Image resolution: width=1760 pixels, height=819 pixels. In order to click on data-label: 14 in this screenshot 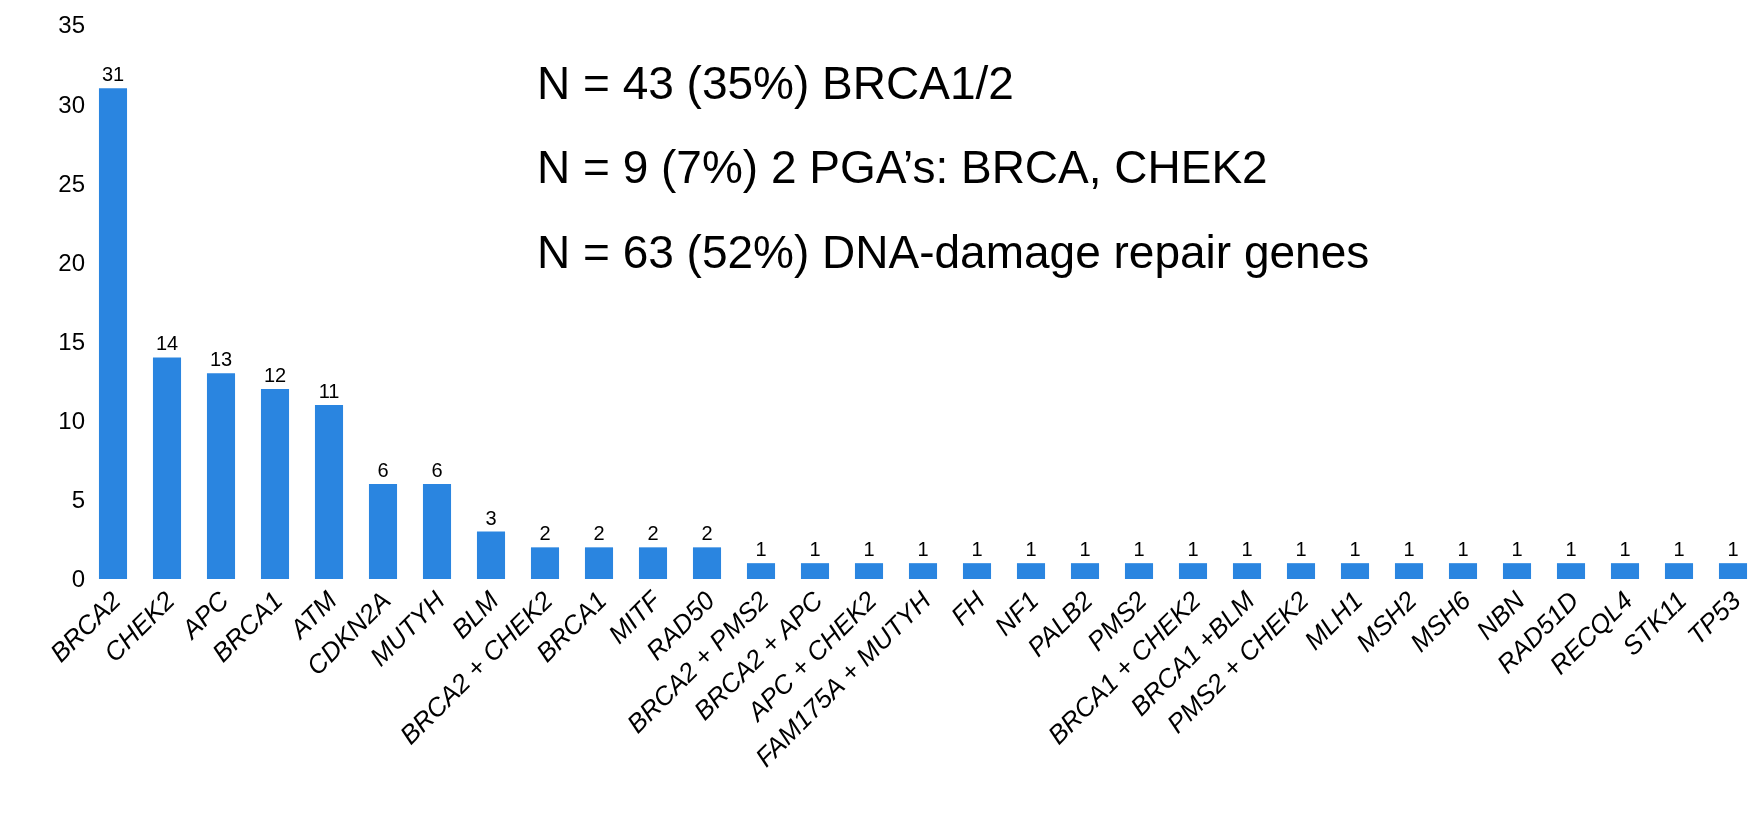, I will do `click(167, 343)`.